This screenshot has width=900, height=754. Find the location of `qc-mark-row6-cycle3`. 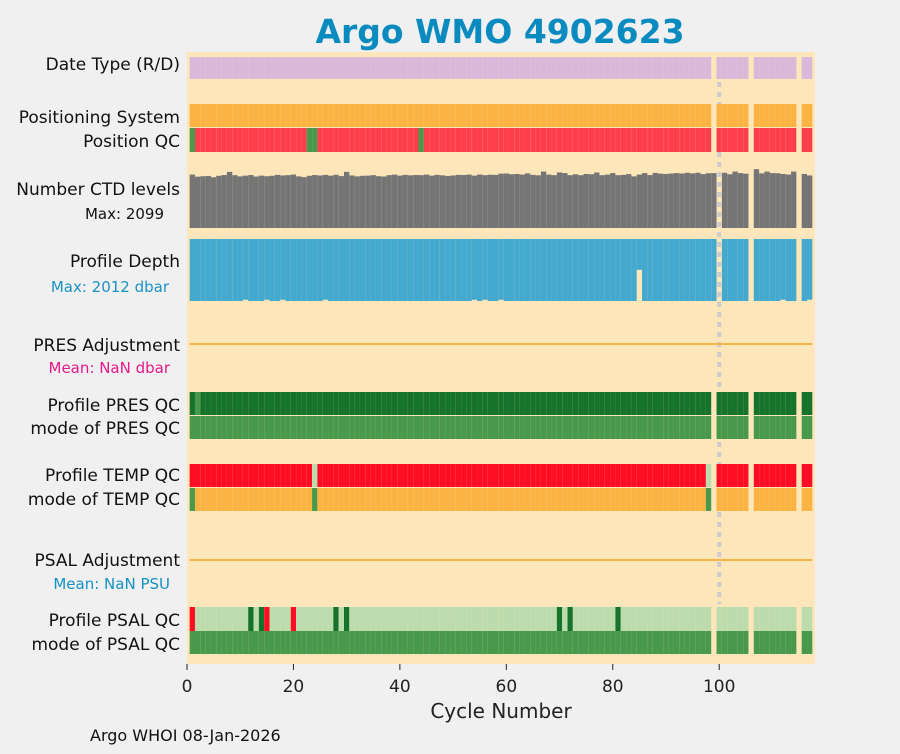

qc-mark-row6-cycle3 is located at coordinates (203, 499).